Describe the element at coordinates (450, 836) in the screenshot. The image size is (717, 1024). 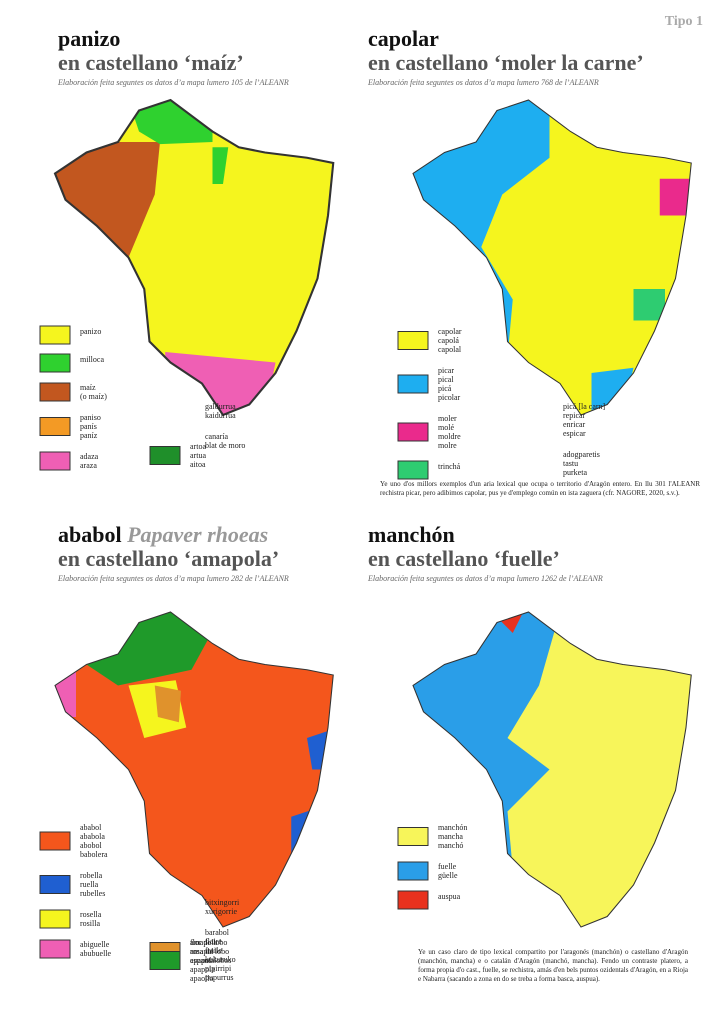
I see `legend-item: mancha` at that location.